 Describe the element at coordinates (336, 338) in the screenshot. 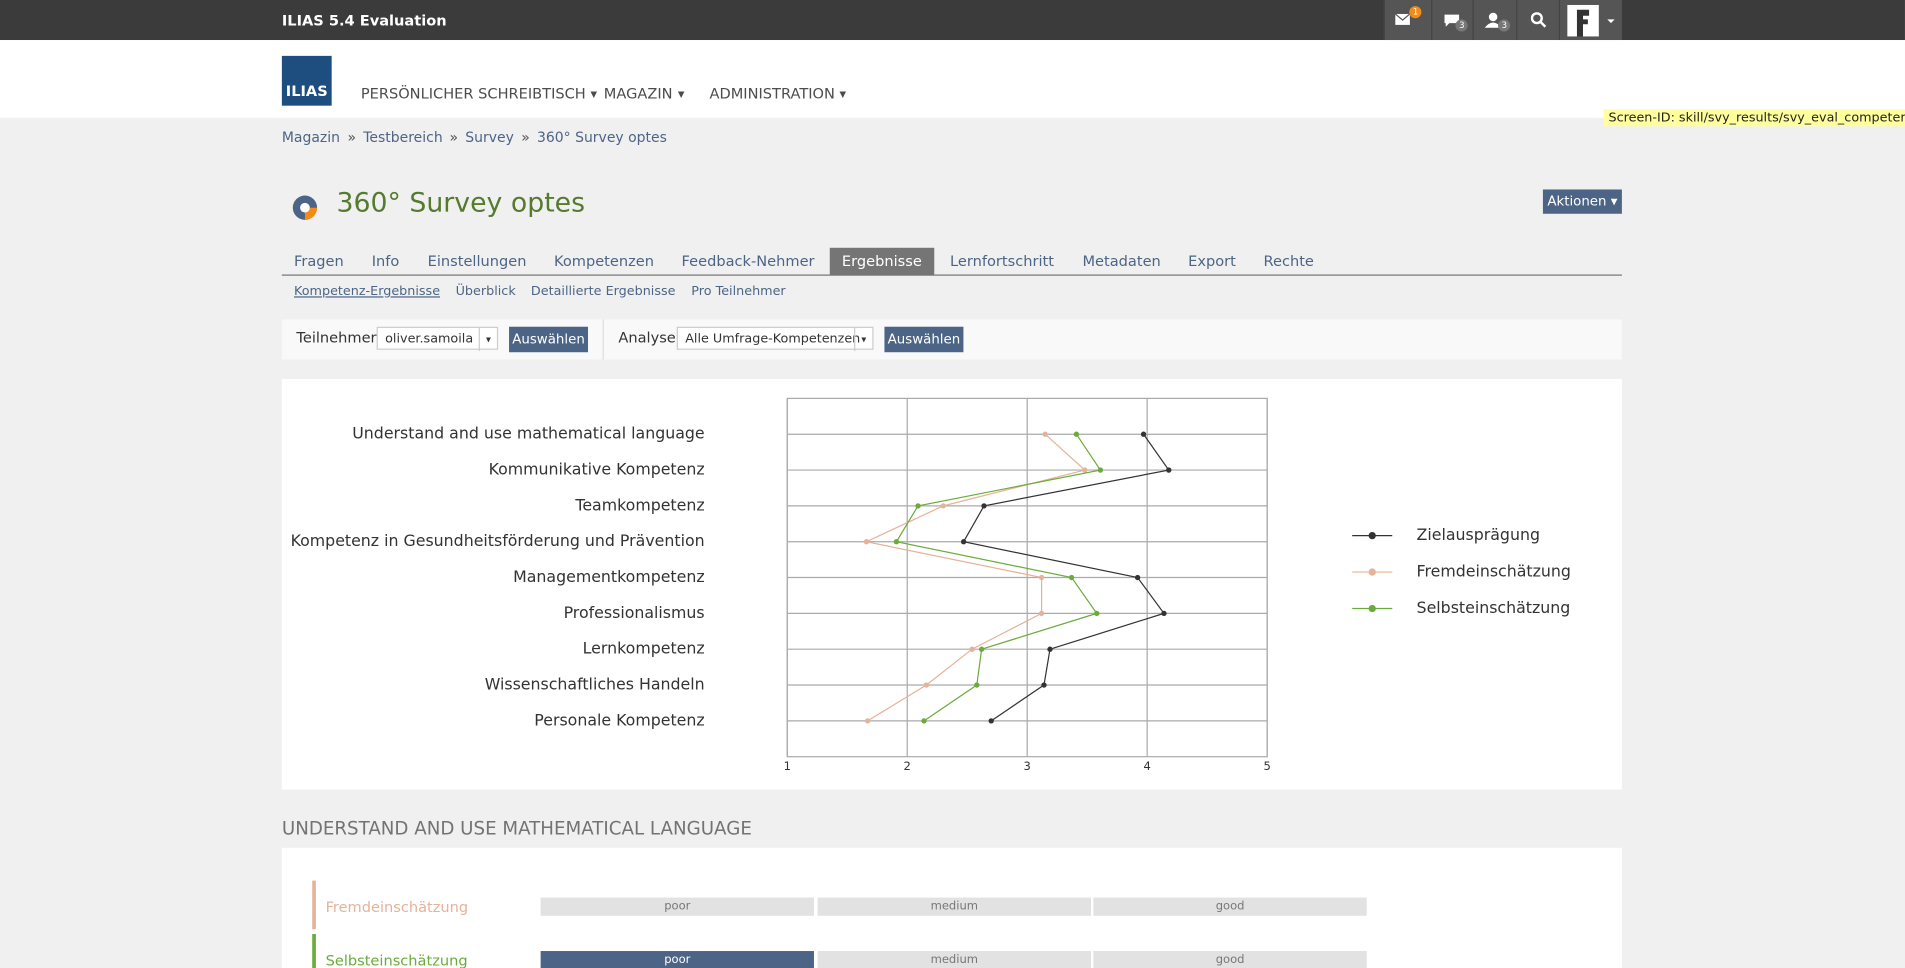

I see `participant-label: Teilnehmer` at that location.